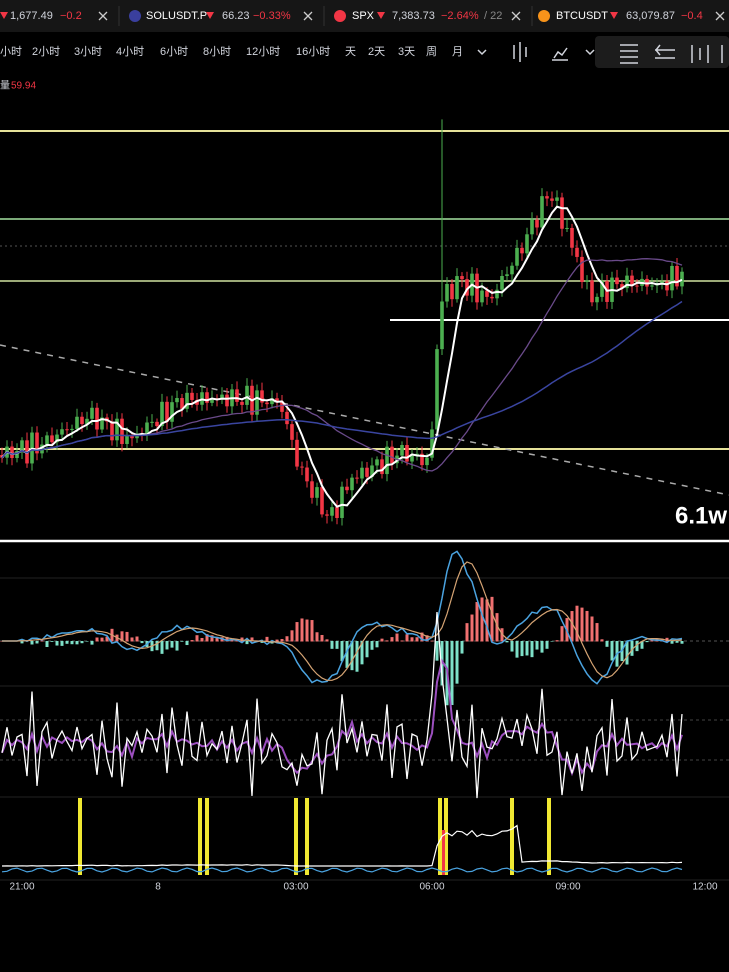  What do you see at coordinates (431, 887) in the screenshot?
I see `time-label: 06:00` at bounding box center [431, 887].